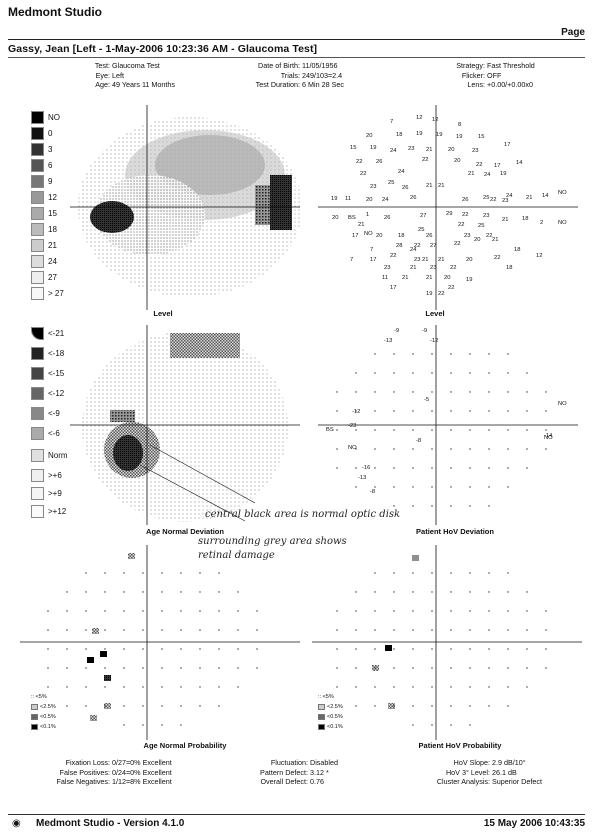 The image size is (593, 837). Describe the element at coordinates (427, 400) in the screenshot. I see `hov-deviation-value: -5` at that location.